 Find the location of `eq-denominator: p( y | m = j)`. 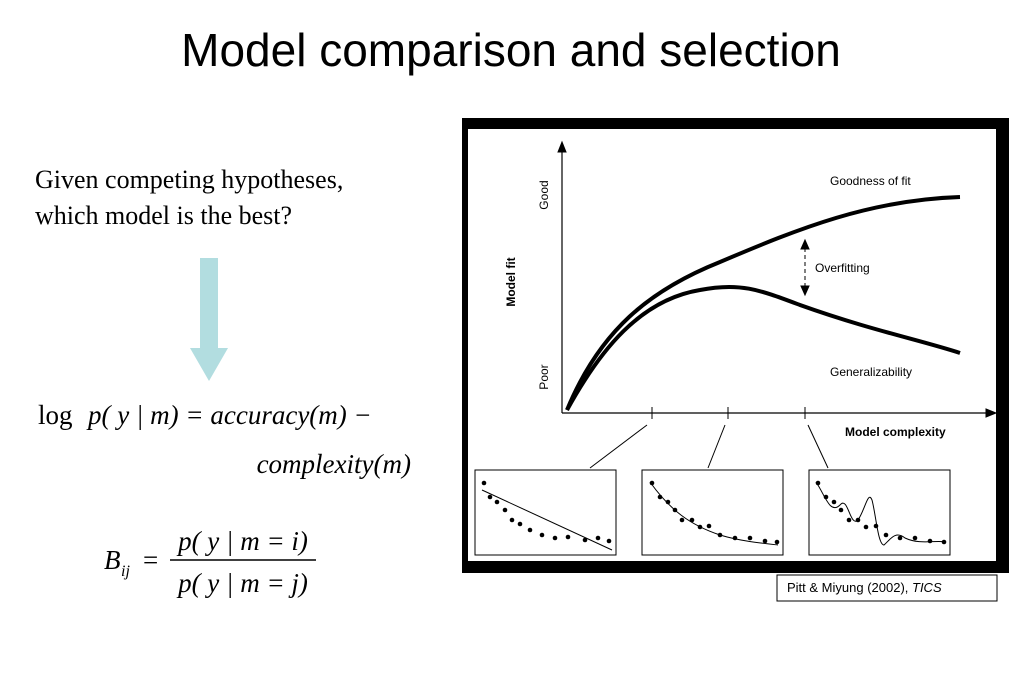

eq-denominator: p( y | m = j) is located at coordinates (242, 583).